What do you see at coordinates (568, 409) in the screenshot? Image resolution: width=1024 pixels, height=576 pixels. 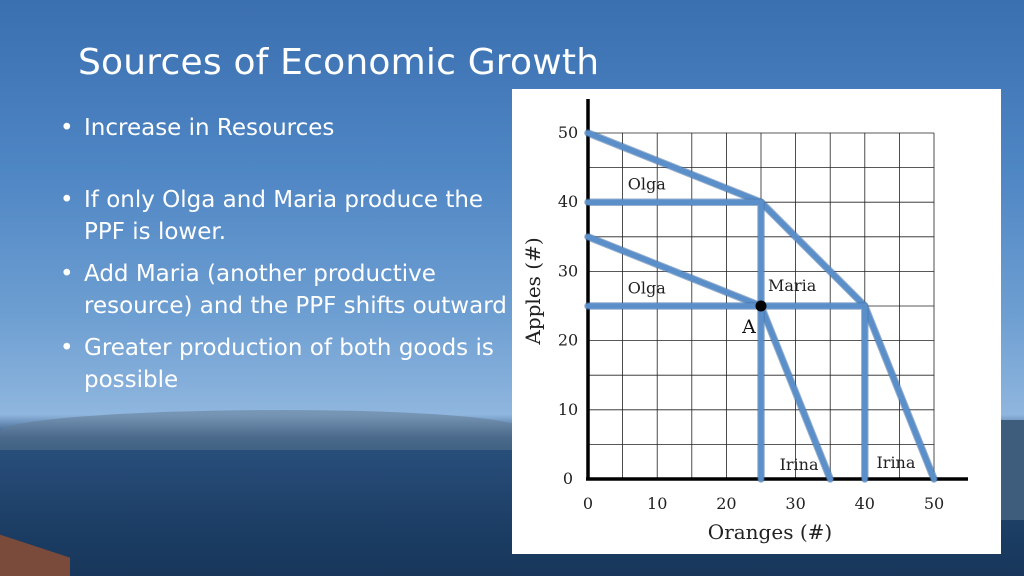 I see `y-tick-label: 10` at bounding box center [568, 409].